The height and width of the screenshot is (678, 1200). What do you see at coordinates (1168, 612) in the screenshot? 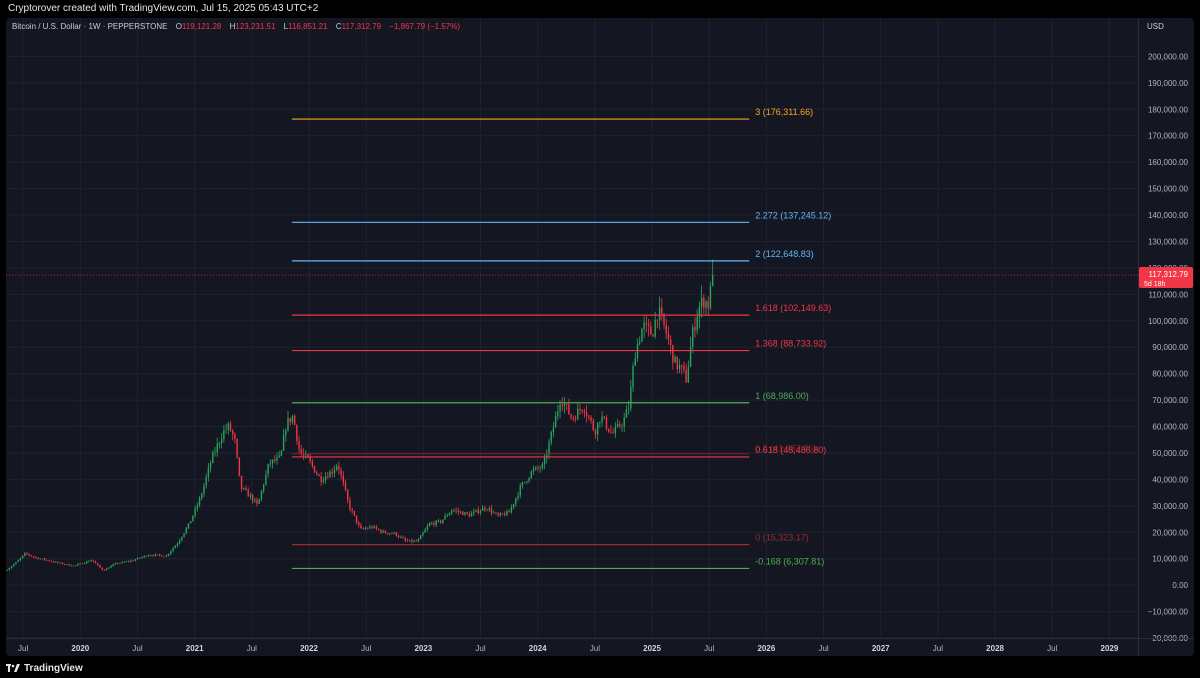
I see `price-tick-label: −10,000.00` at bounding box center [1168, 612].